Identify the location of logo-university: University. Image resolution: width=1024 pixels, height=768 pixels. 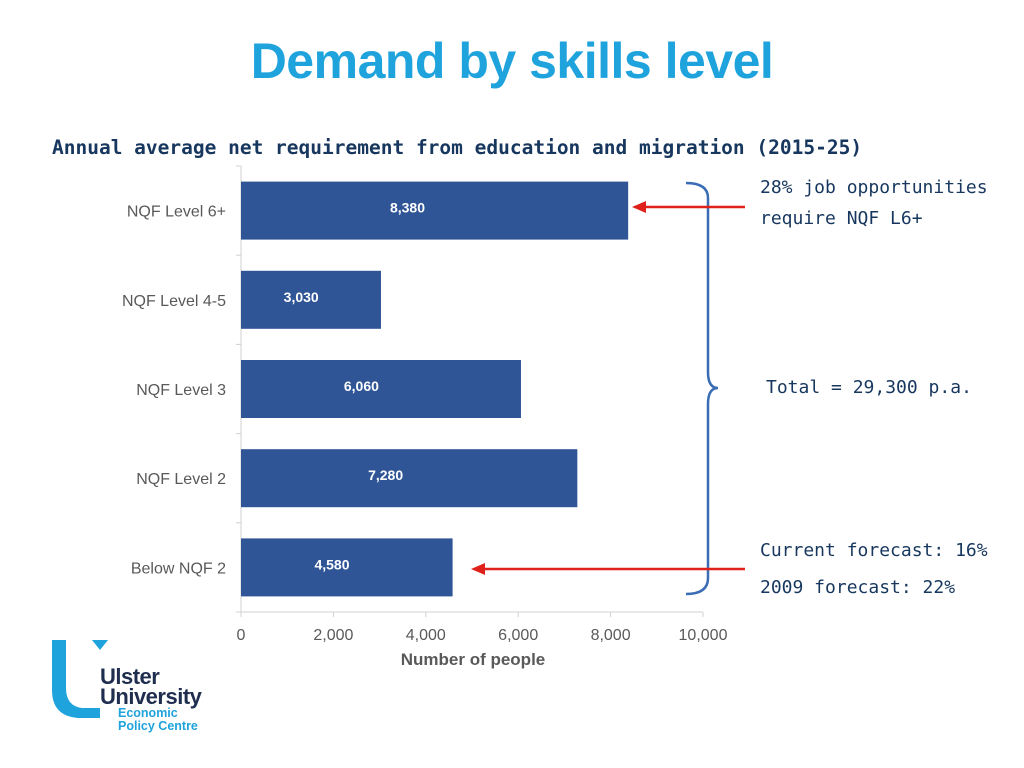
(151, 696).